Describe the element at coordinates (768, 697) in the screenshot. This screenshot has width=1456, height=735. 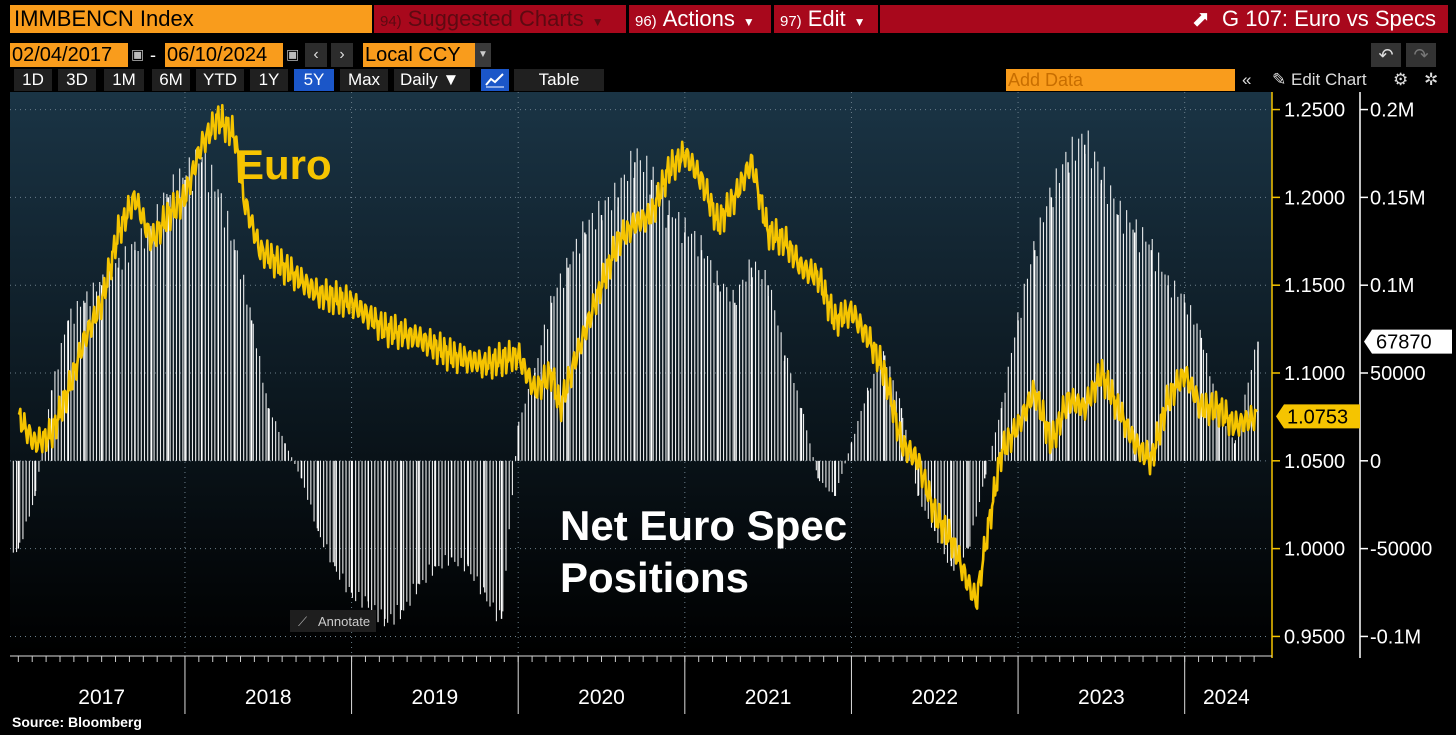
I see `x-axis-label: 2021` at that location.